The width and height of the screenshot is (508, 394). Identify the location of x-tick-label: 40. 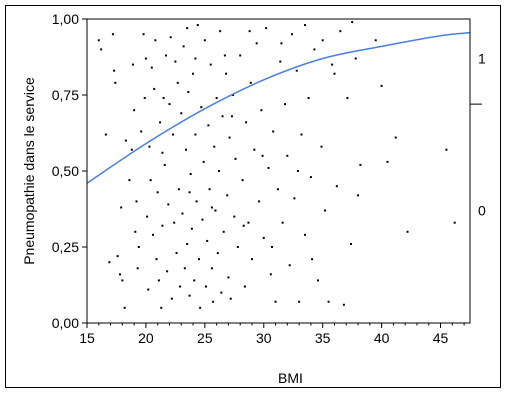
(382, 338).